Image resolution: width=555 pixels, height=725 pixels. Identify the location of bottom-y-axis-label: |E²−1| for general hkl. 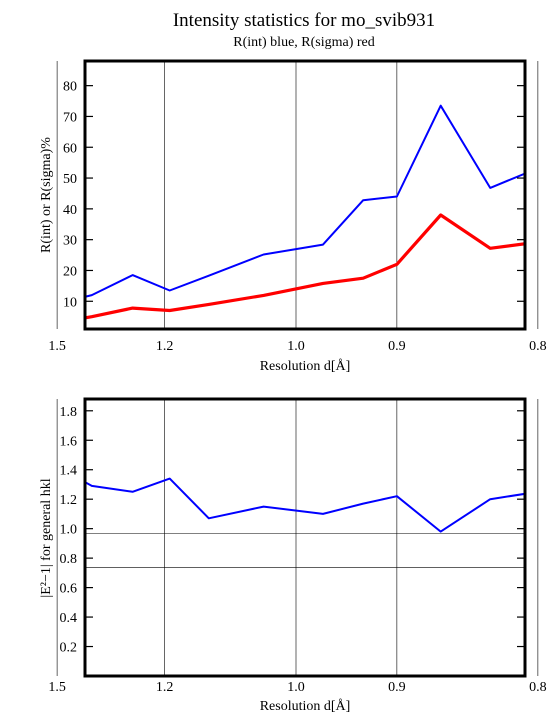
(46, 537).